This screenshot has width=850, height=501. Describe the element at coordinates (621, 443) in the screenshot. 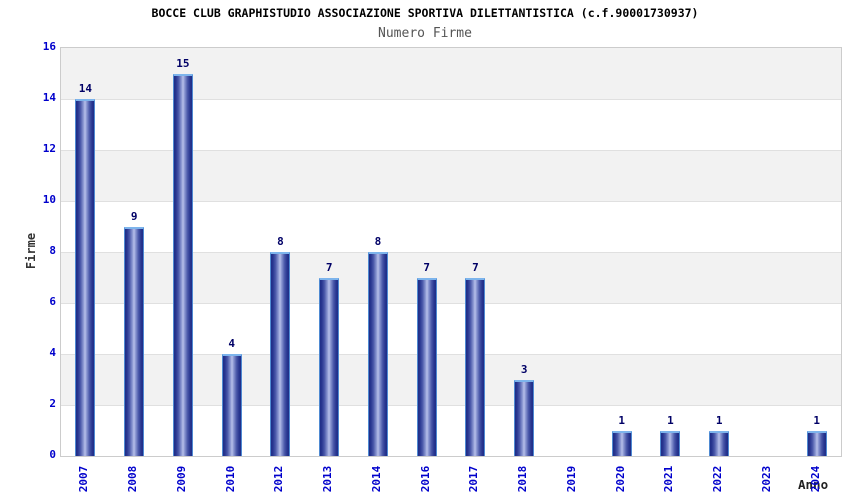

I see `bar-2020` at that location.